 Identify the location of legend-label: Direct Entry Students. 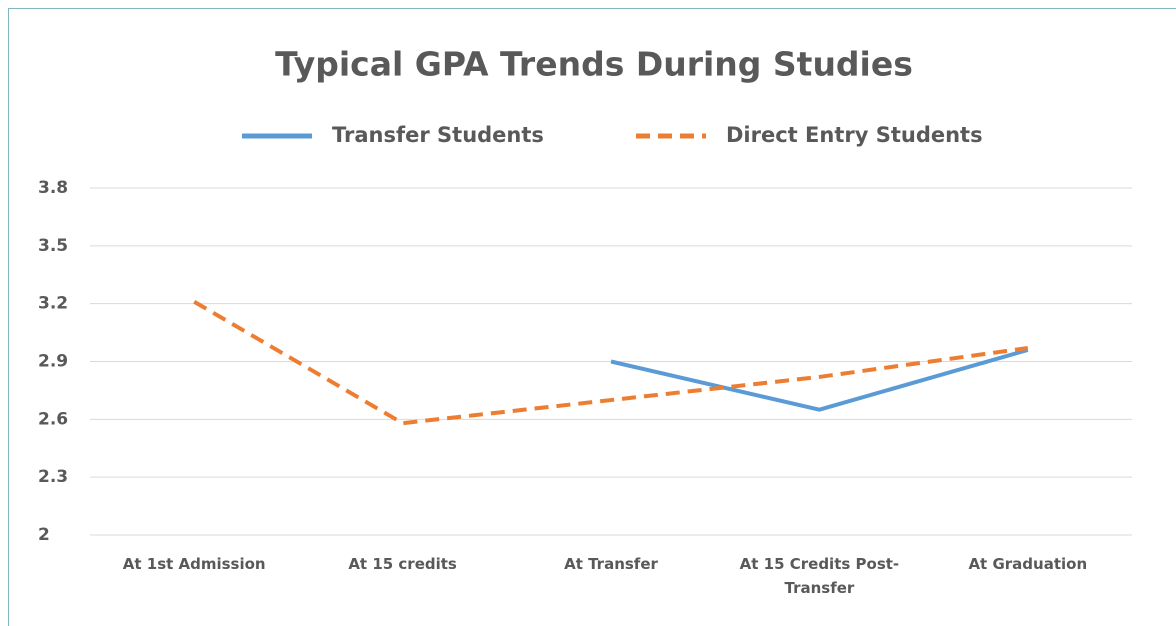
(854, 135).